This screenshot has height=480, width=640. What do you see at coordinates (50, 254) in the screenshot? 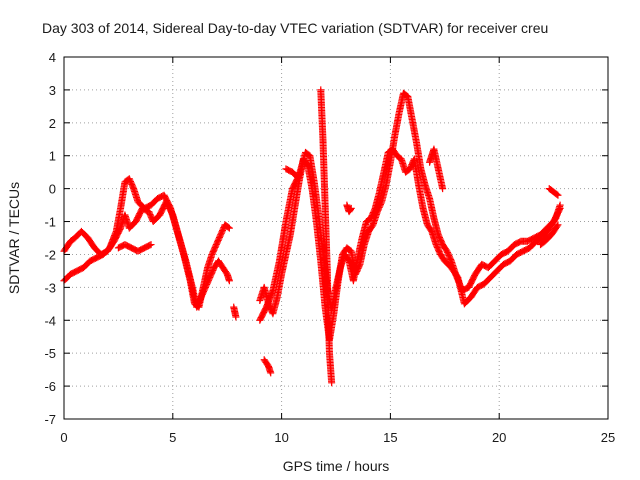
I see `y-tick-label: -2` at bounding box center [50, 254].